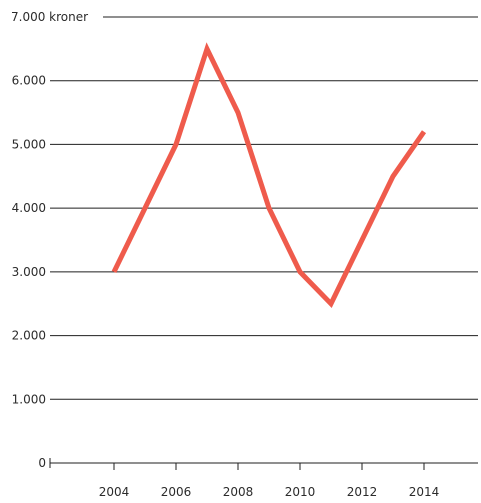 The image size is (481, 503). Describe the element at coordinates (424, 492) in the screenshot. I see `x-tick-label: 2014` at that location.